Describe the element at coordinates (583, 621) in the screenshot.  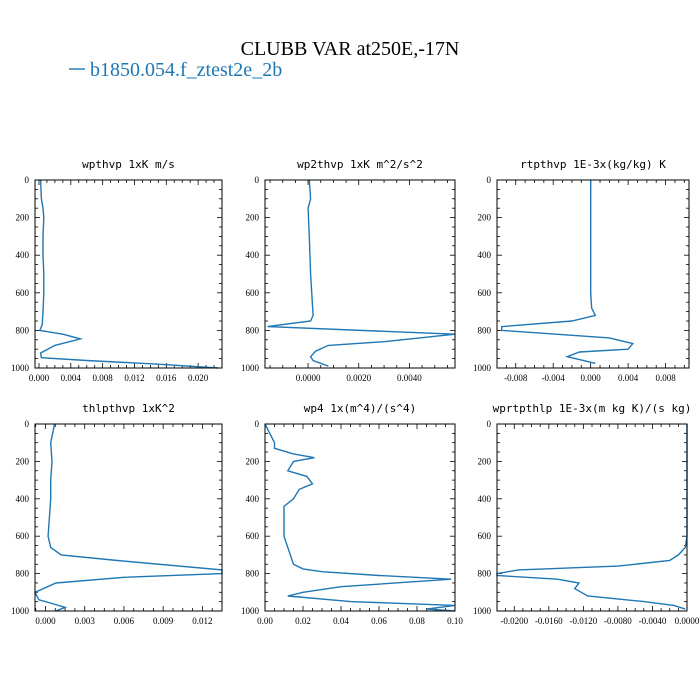
I see `x-tick-label: -0.0120` at that location.